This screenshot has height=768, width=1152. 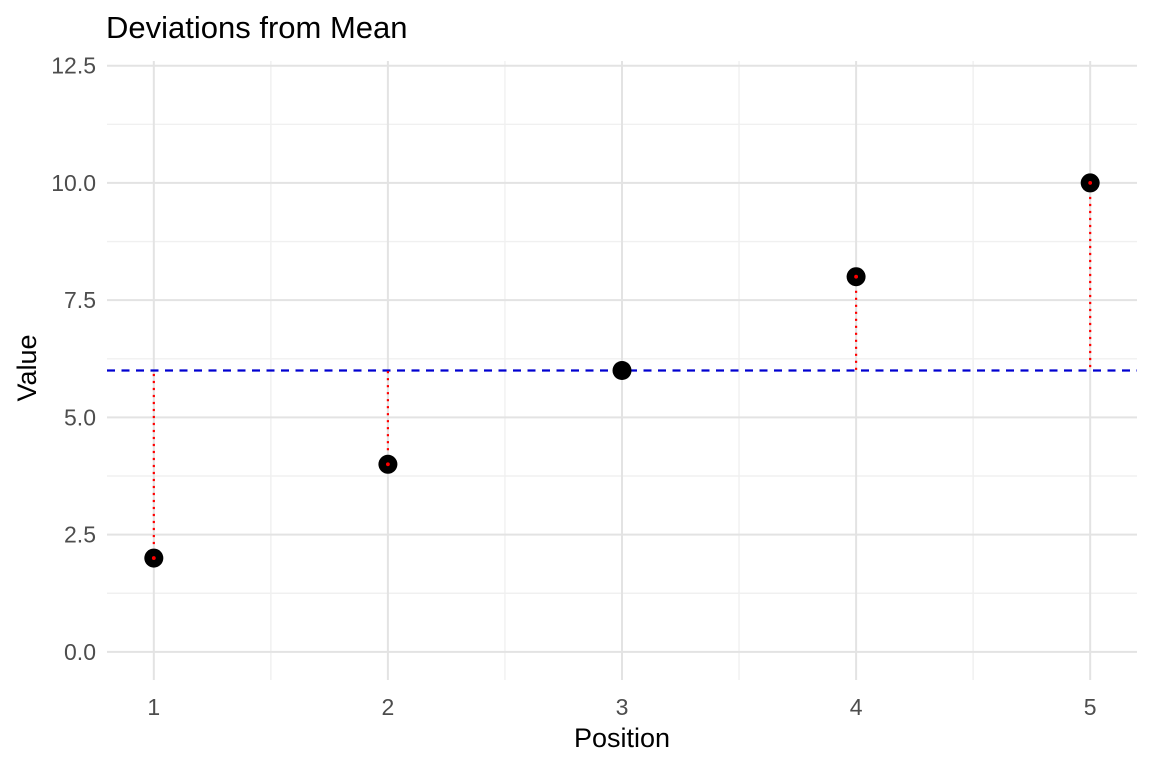 I want to click on y-tick-label: 7.5, so click(x=80, y=300).